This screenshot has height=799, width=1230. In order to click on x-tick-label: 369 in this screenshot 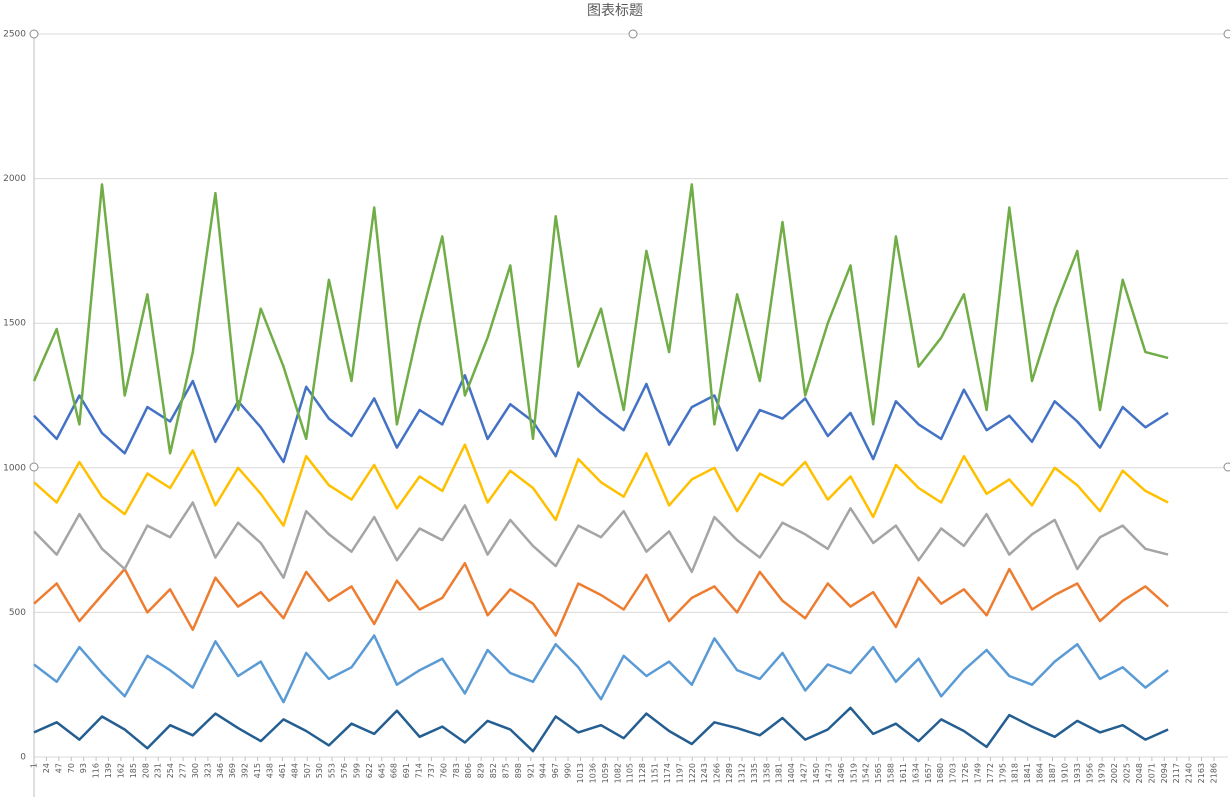, I will do `click(232, 770)`.